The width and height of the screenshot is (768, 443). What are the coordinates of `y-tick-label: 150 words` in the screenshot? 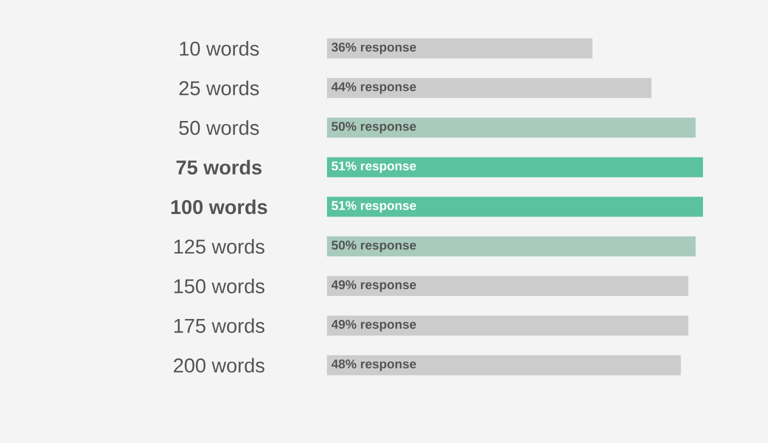 It's located at (219, 286).